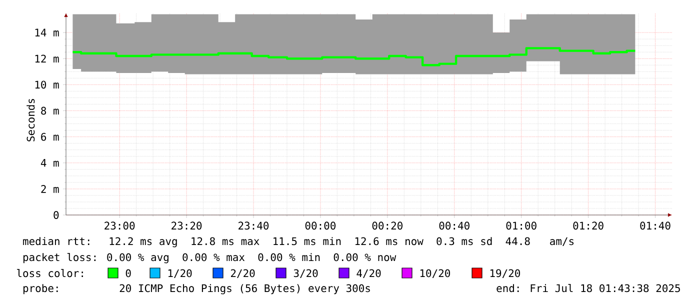  Describe the element at coordinates (320, 226) in the screenshot. I see `x-tick-label: 00:00` at that location.